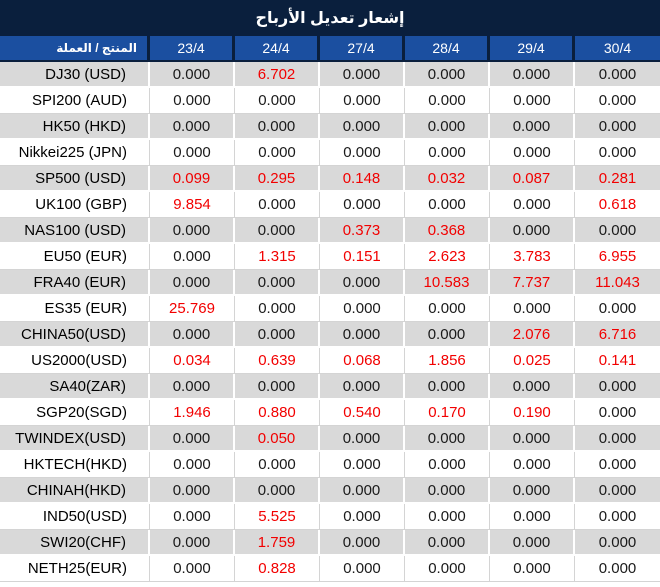 This screenshot has height=587, width=660. I want to click on table-row: IND50(USD) 0.000 5.525 0.000 0.000 0.000 0.000, so click(330, 517).